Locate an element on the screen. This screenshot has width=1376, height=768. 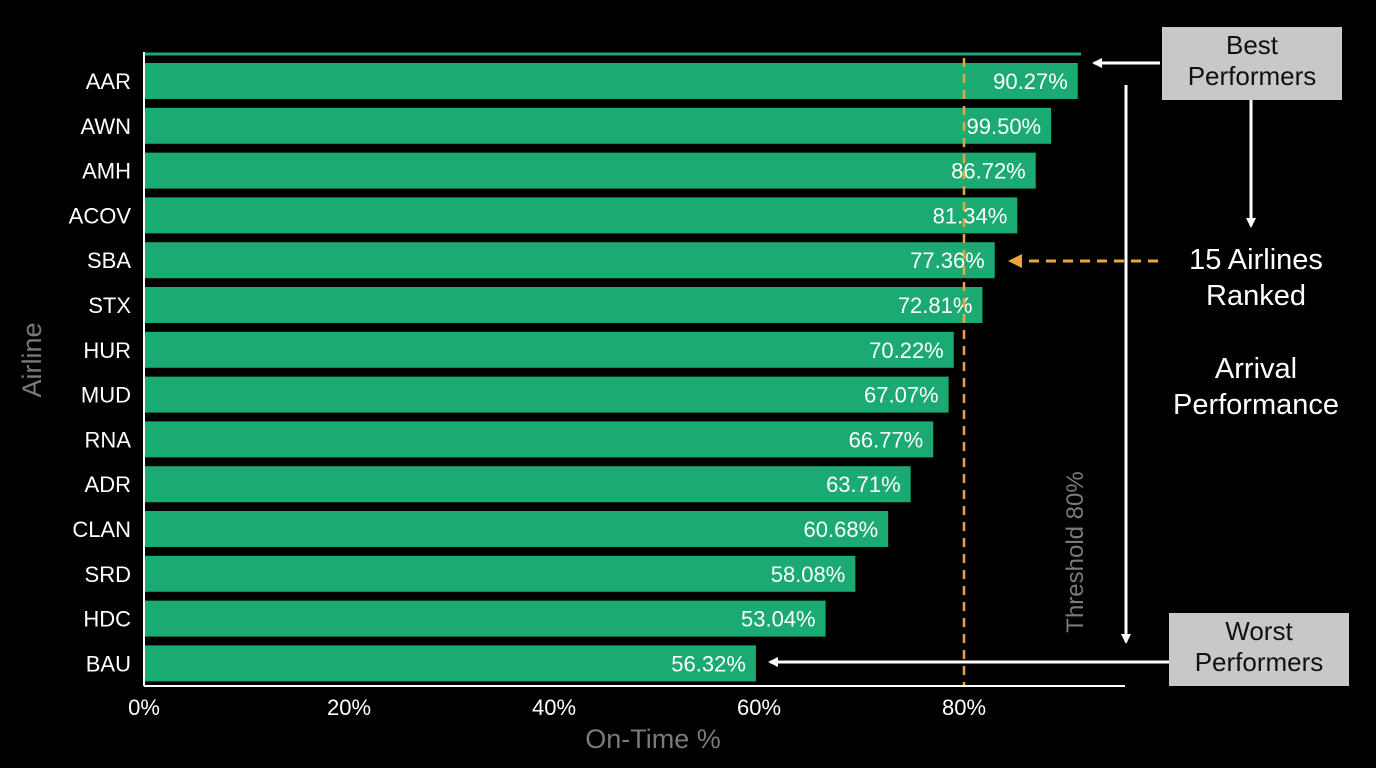
category-label-awn: AWN is located at coordinates (105, 126).